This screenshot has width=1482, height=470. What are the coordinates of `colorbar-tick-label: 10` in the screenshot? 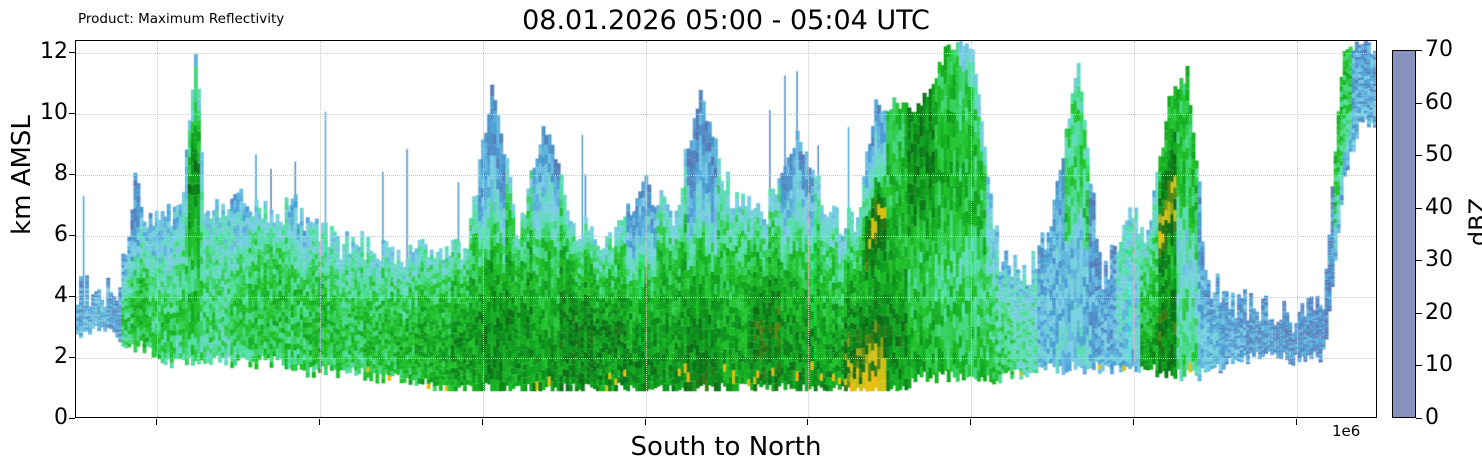 It's located at (1439, 365).